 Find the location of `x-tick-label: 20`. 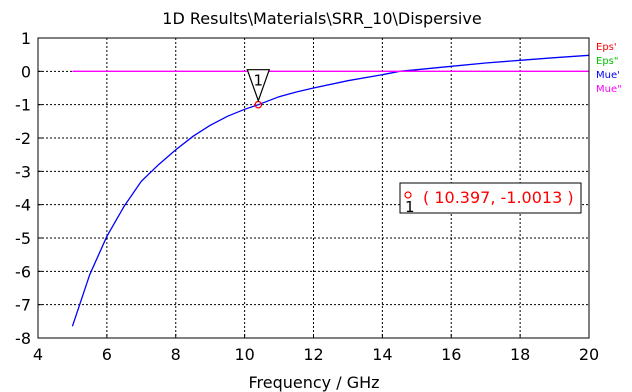

x-tick-label: 20 is located at coordinates (589, 354).